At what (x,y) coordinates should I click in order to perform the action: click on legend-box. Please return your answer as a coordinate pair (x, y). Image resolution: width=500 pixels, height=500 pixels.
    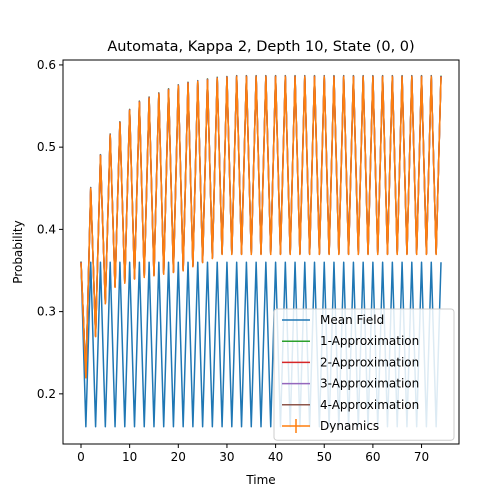
    Looking at the image, I should click on (364, 374).